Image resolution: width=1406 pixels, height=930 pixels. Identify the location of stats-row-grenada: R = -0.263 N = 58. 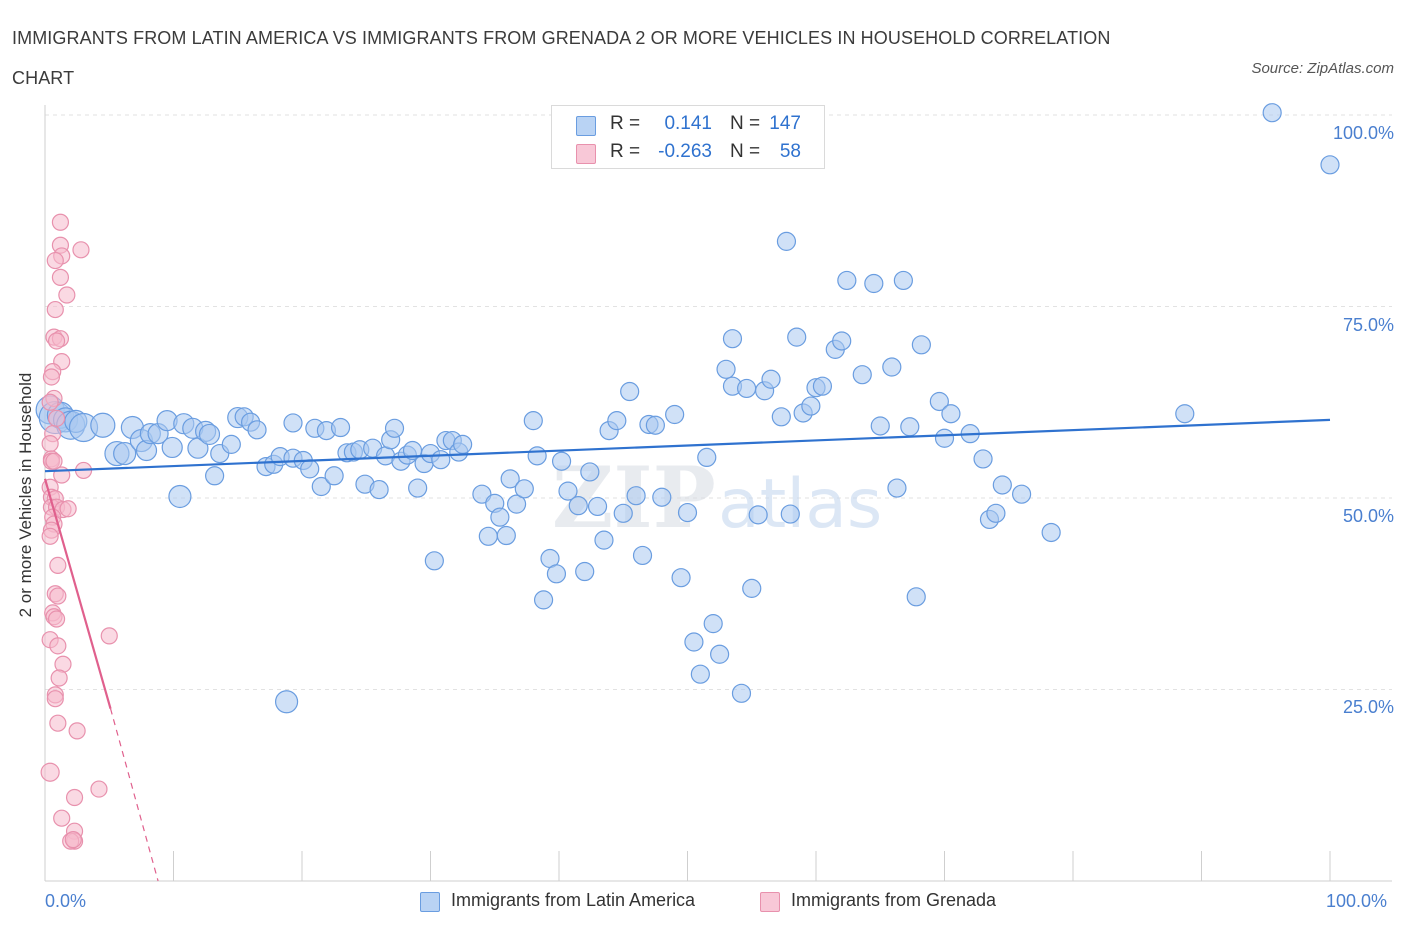
(688, 152).